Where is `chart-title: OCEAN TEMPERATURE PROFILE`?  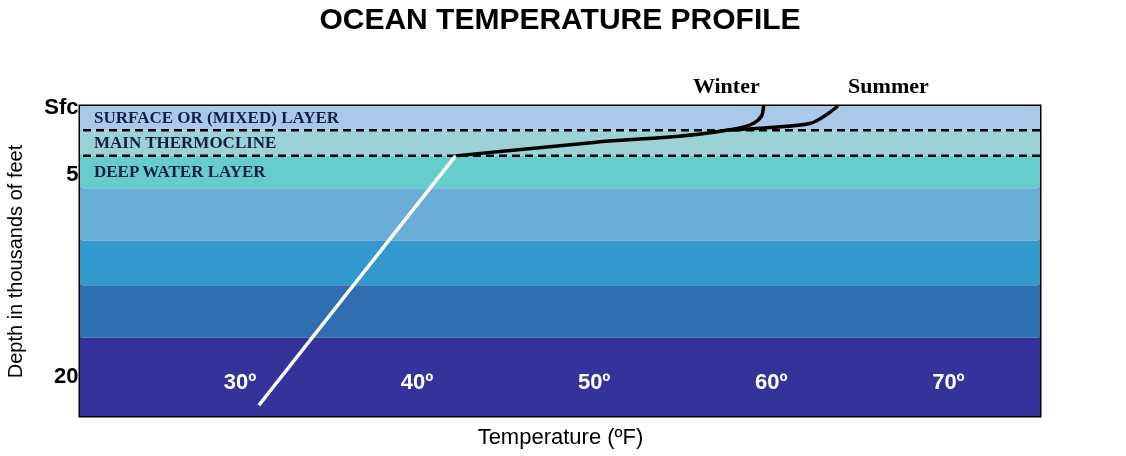 chart-title: OCEAN TEMPERATURE PROFILE is located at coordinates (560, 18).